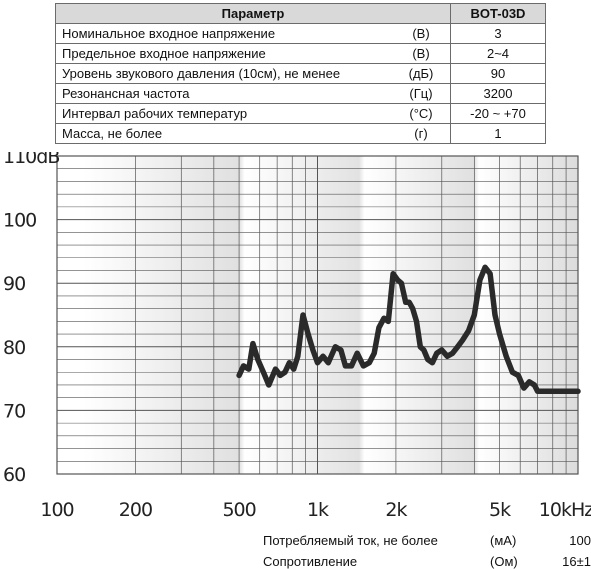  Describe the element at coordinates (350, 540) in the screenshot. I see `footer-param-name: Потребляемый ток, не более` at that location.